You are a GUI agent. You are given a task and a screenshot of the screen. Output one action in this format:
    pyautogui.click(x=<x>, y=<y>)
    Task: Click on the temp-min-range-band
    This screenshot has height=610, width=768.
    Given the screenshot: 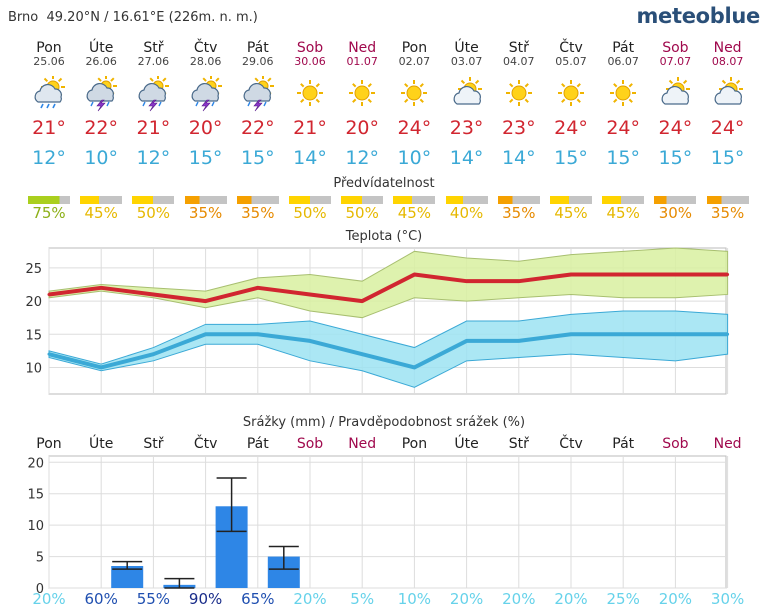 What is the action you would take?
    pyautogui.click(x=388, y=349)
    